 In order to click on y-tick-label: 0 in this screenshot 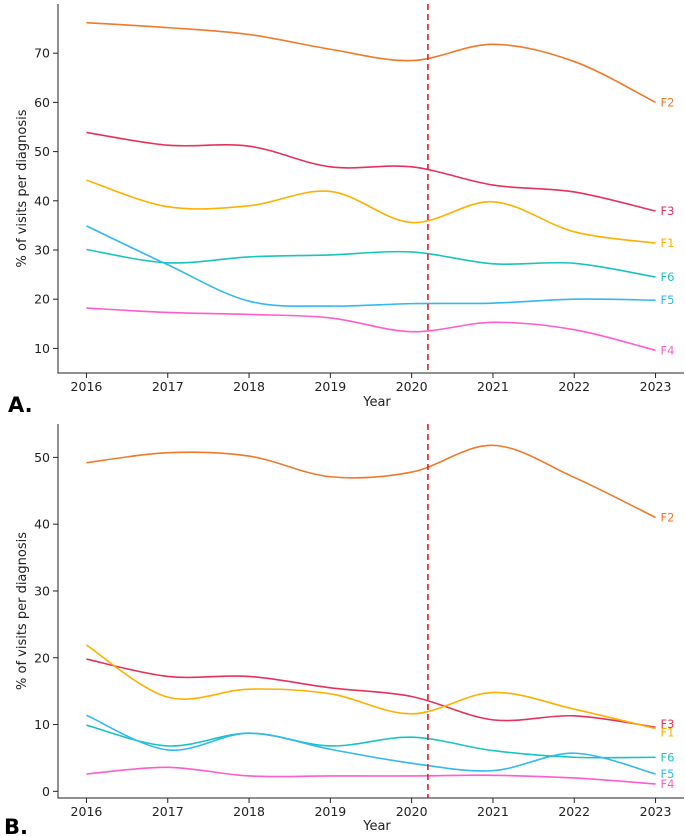, I will do `click(46, 791)`.